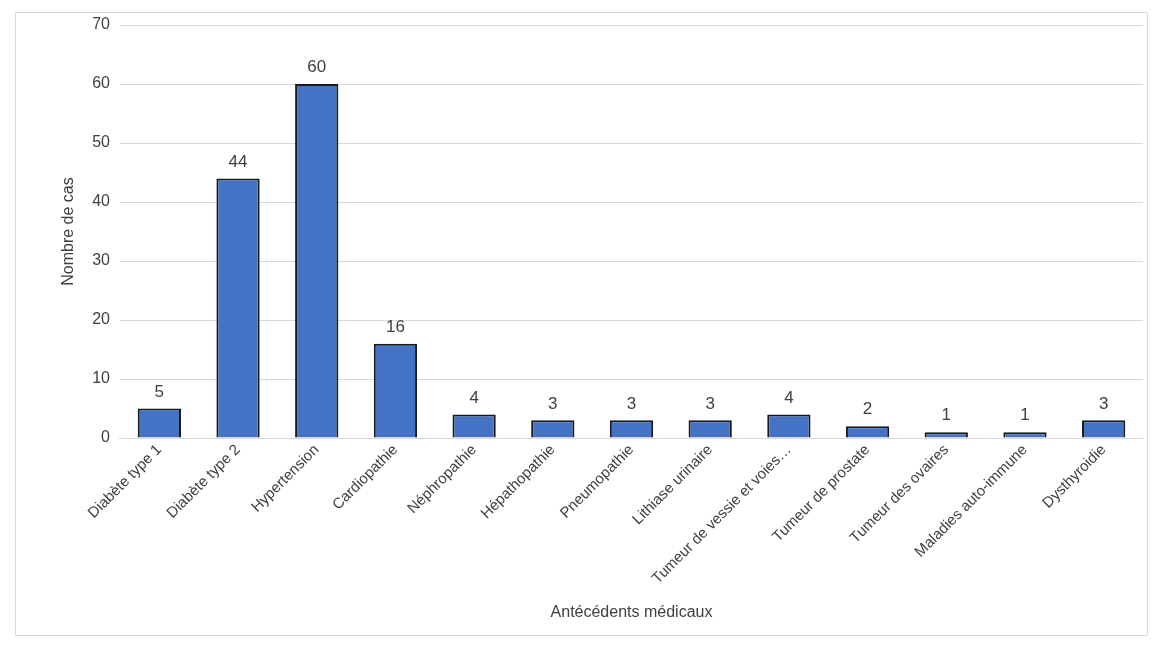 This screenshot has height=646, width=1163. What do you see at coordinates (631, 611) in the screenshot?
I see `x-axis-title: Antécédents médicaux` at bounding box center [631, 611].